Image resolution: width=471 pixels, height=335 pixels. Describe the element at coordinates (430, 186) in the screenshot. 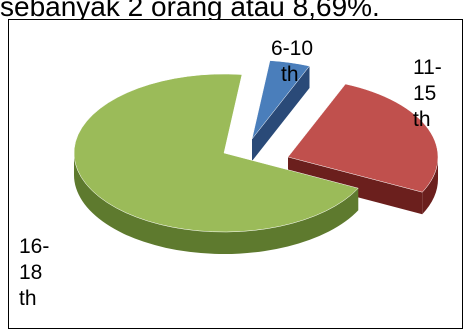

I see `pie-slice-side-11-15-th` at that location.